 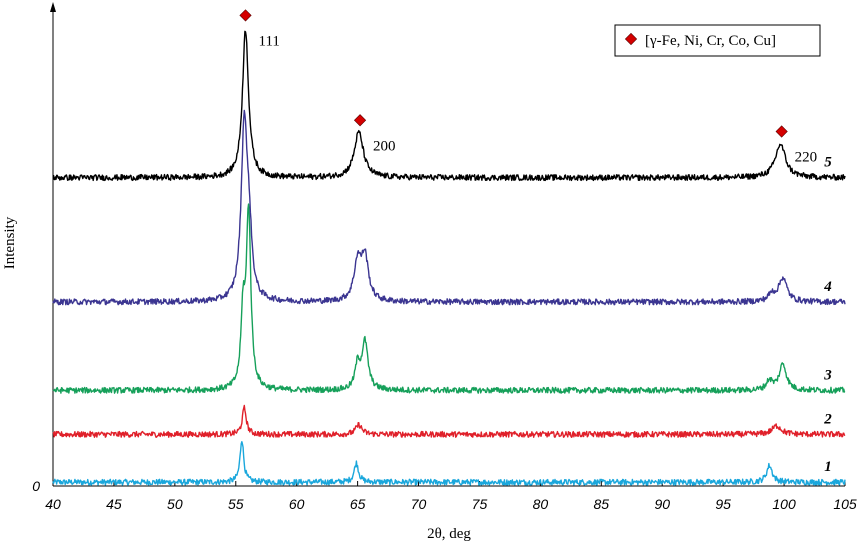 What do you see at coordinates (827, 287) in the screenshot?
I see `curve-label-4: 4` at bounding box center [827, 287].